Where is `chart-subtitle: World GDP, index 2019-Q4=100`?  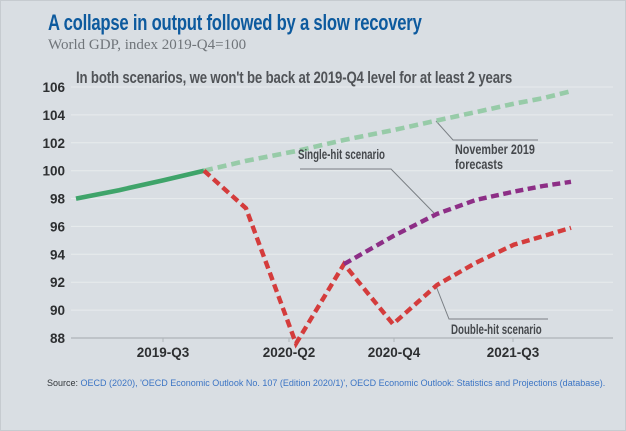 chart-subtitle: World GDP, index 2019-Q4=100 is located at coordinates (147, 45).